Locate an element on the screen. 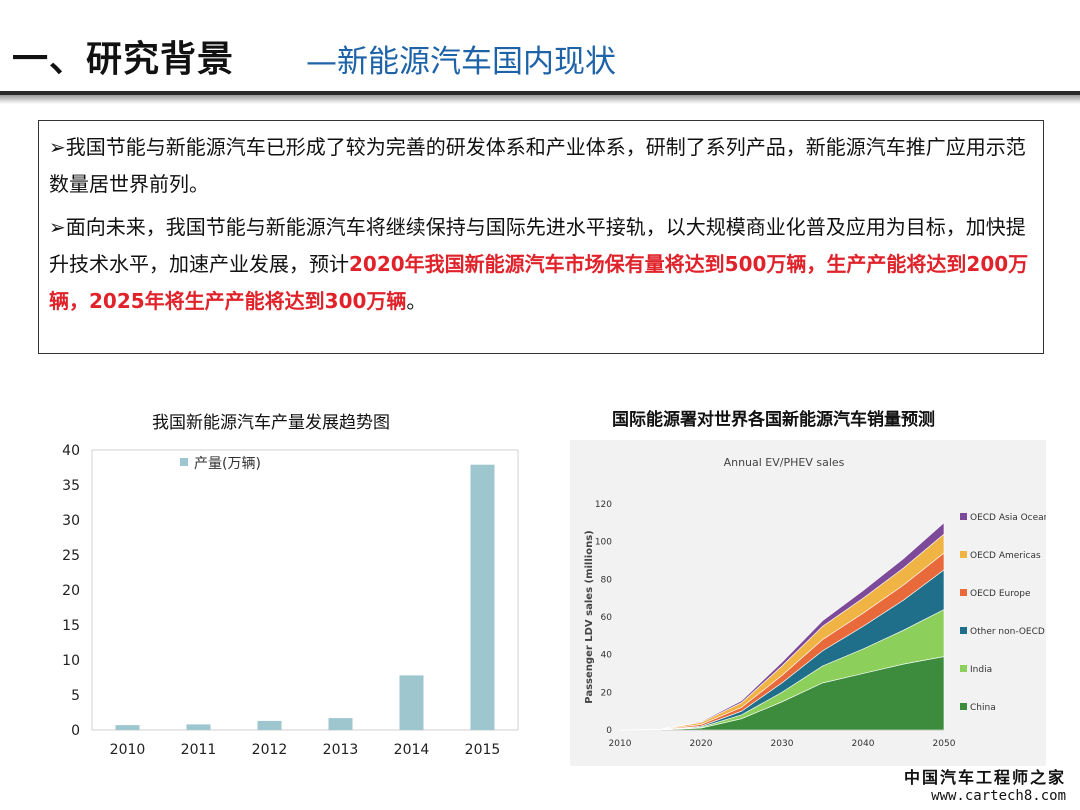  y-tick-label: 25 is located at coordinates (71, 556).